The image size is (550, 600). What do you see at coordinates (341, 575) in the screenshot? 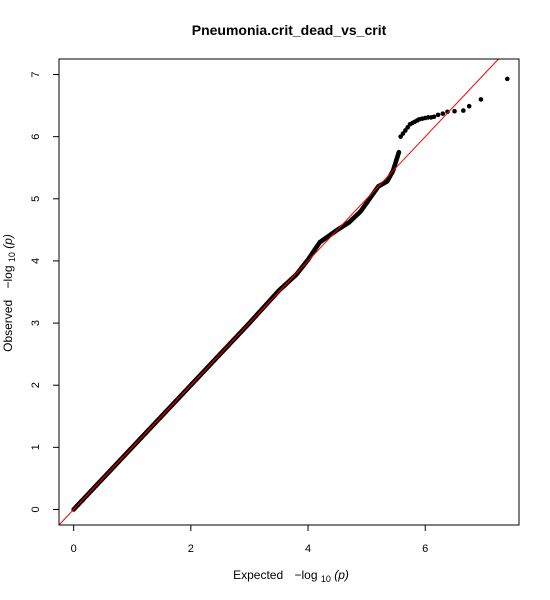
I see `x-axis-expr-arg: (p)` at bounding box center [341, 575].